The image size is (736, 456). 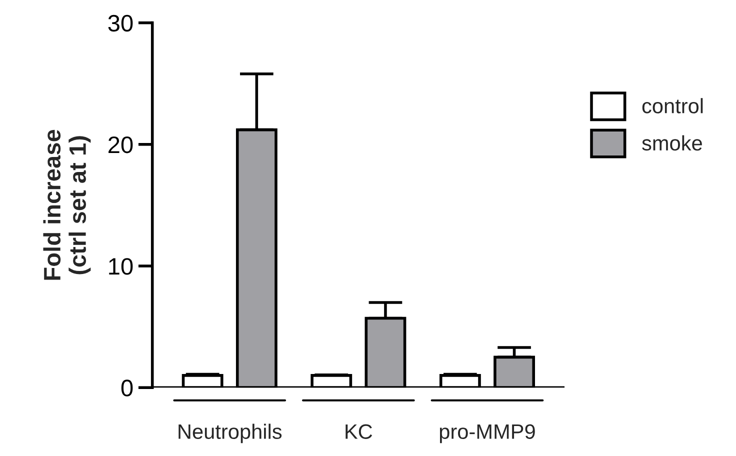 I want to click on y-axis-title: Fold increase (ctrl set at 1), so click(x=67, y=205).